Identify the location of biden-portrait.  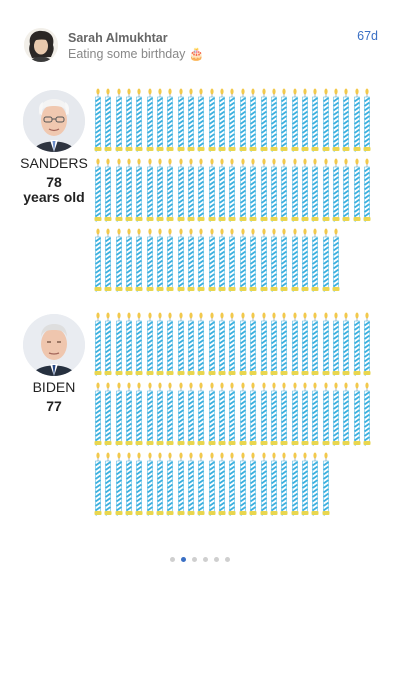
(54, 345).